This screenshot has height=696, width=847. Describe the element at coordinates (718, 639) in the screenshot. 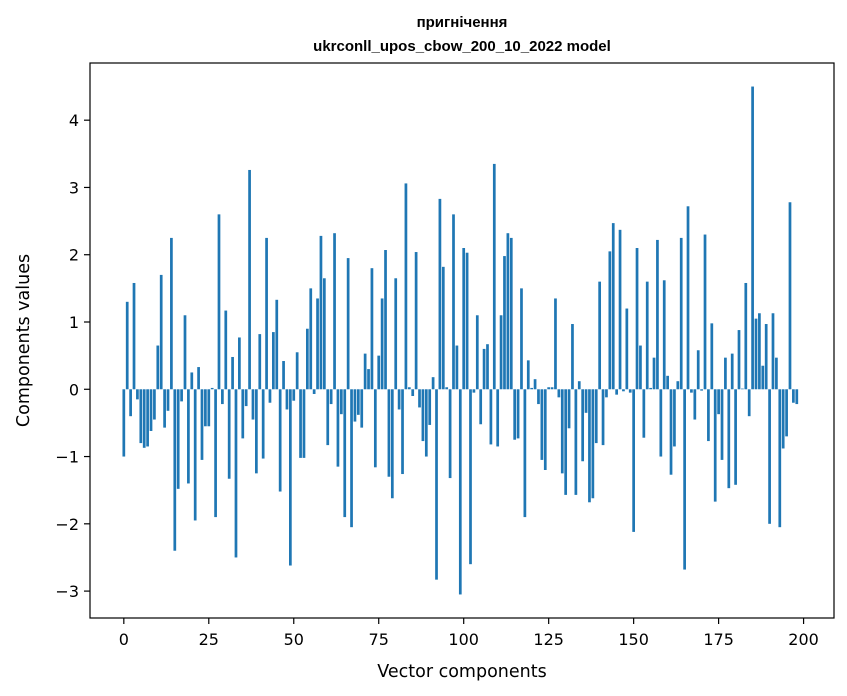

I see `x-tick-label: 175` at that location.